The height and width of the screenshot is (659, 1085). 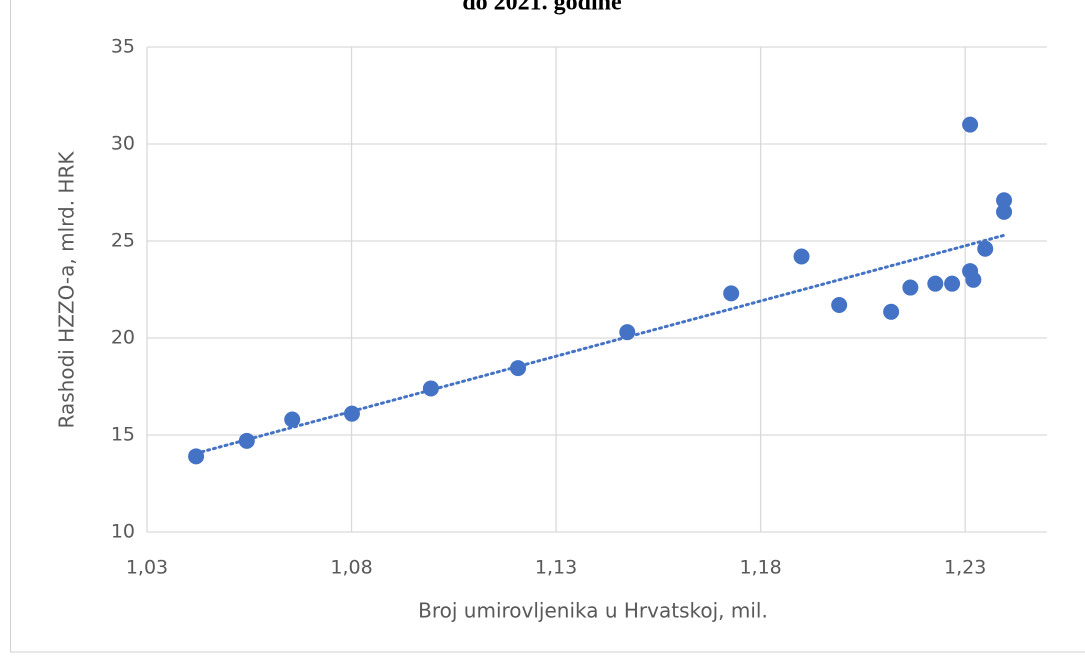 I want to click on y-tick-label: 15, so click(x=123, y=435).